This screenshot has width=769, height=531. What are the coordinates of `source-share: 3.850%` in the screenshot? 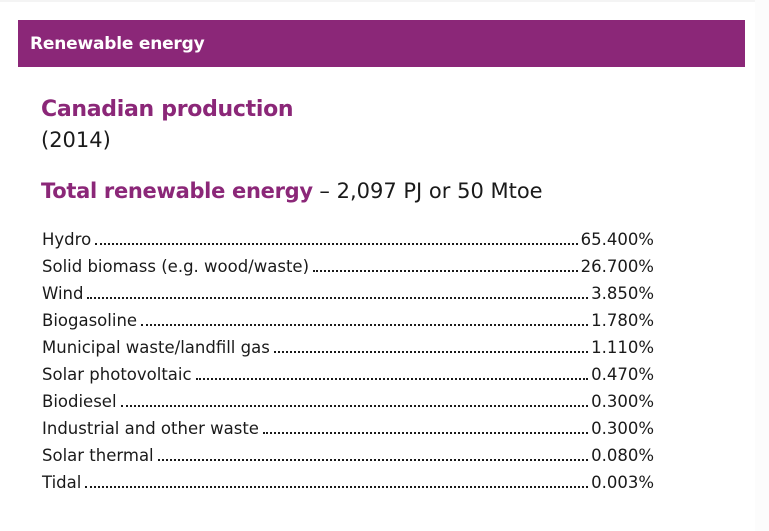 It's located at (622, 293).